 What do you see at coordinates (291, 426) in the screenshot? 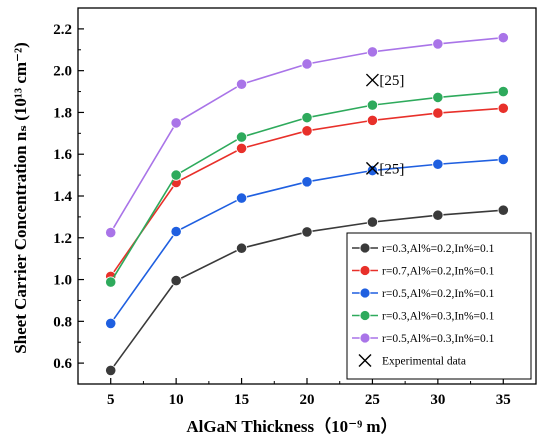
I see `x-axis-title: AlGaN Thickness（10⁻⁹ m）` at bounding box center [291, 426].